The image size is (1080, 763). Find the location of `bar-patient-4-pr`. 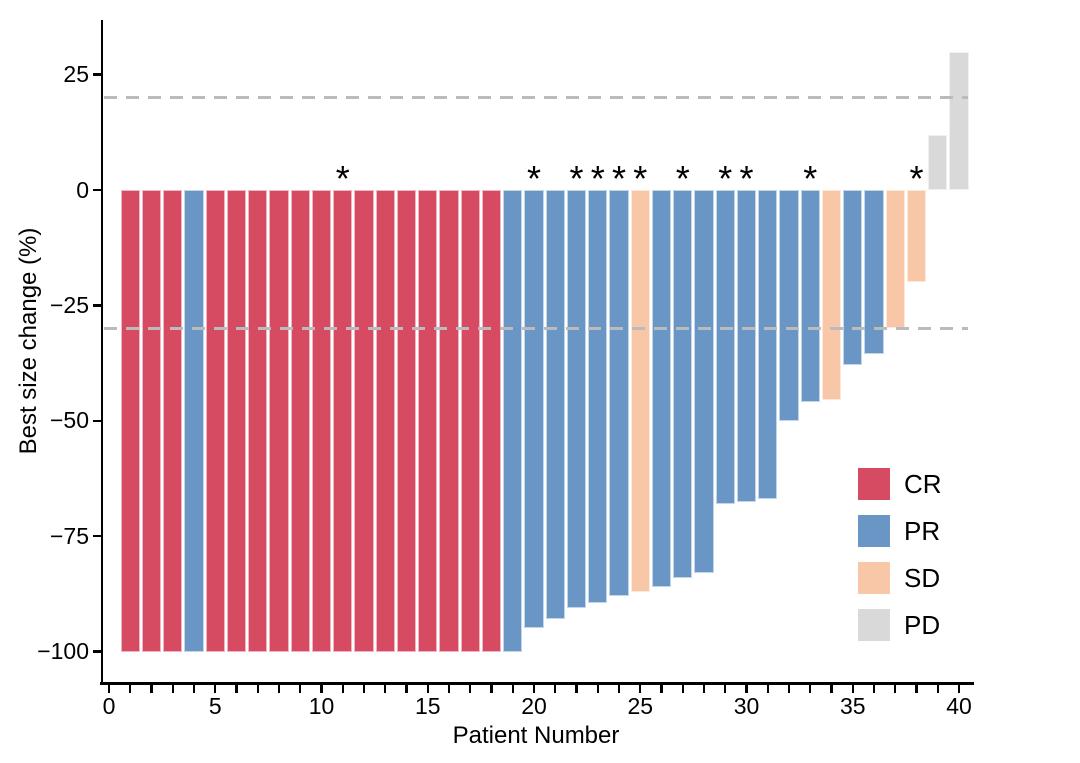

bar-patient-4-pr is located at coordinates (194, 421).